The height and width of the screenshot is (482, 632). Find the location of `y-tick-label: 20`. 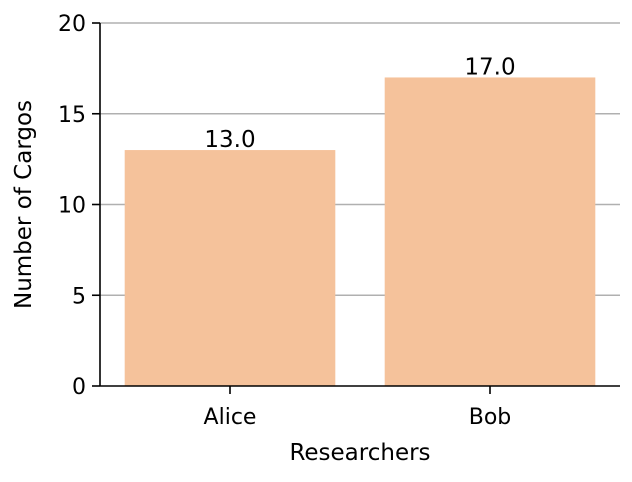

y-tick-label: 20 is located at coordinates (72, 24).